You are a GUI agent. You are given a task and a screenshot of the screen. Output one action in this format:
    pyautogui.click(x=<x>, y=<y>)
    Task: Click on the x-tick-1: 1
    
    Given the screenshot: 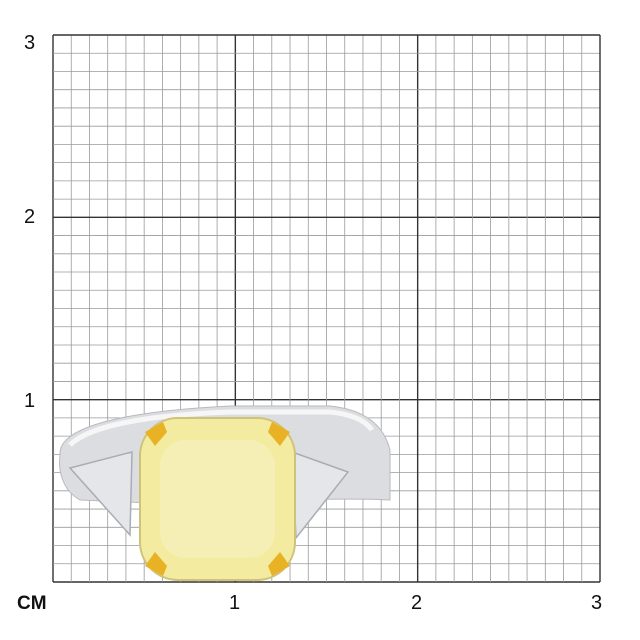 What is the action you would take?
    pyautogui.click(x=235, y=603)
    